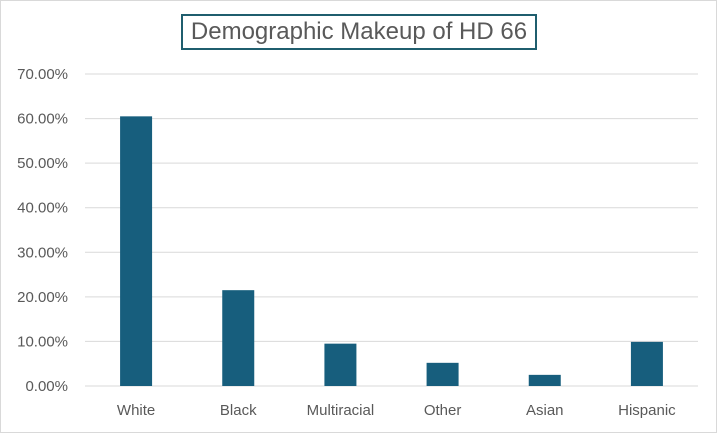  I want to click on x-axis-labels: White Black Multiracial Other Asian Hispanic, so click(396, 410).